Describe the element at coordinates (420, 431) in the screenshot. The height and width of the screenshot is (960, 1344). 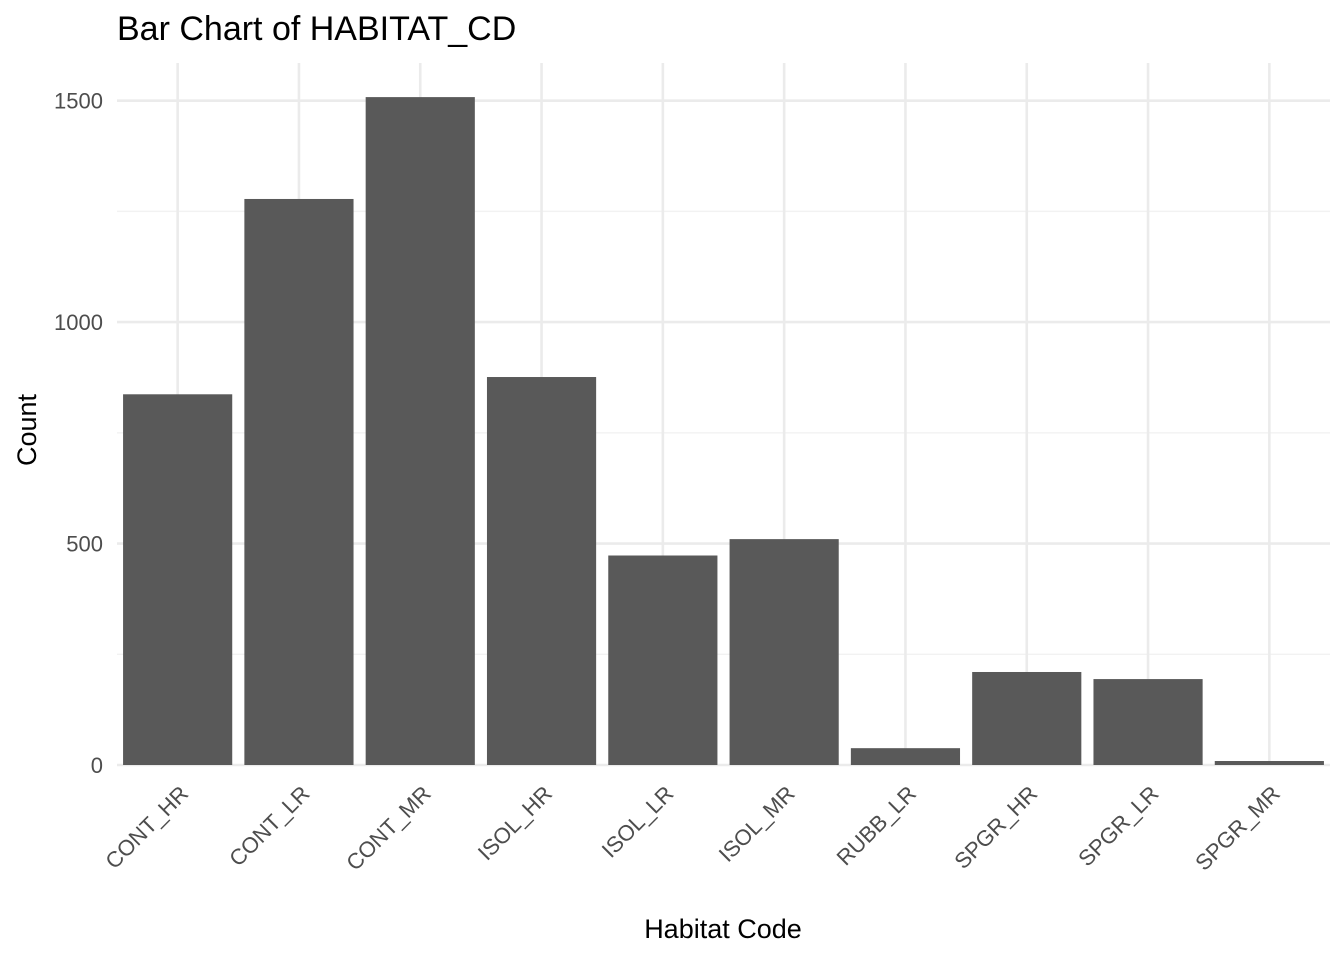
I see `bar-cont-mr` at that location.